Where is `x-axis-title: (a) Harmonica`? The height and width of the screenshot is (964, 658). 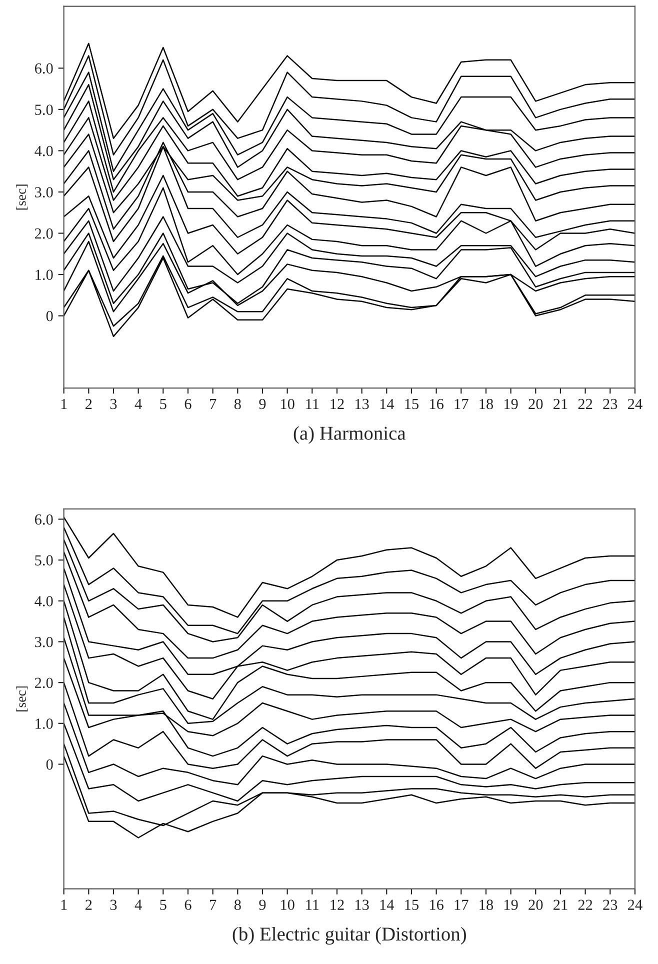
x-axis-title: (a) Harmonica is located at coordinates (350, 435).